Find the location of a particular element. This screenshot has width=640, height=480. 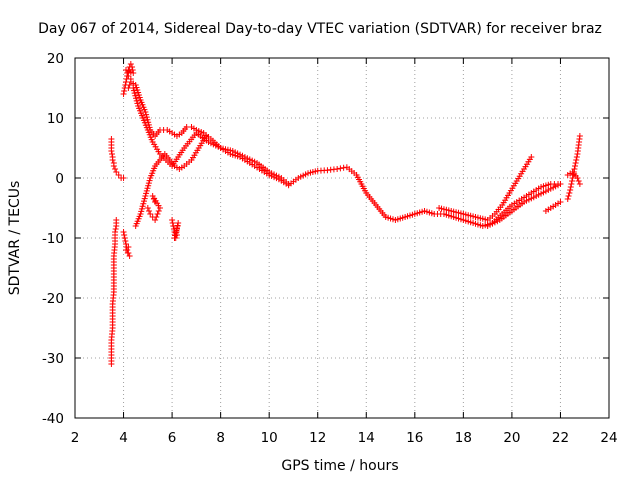

x-tick-label: 14 is located at coordinates (366, 438).